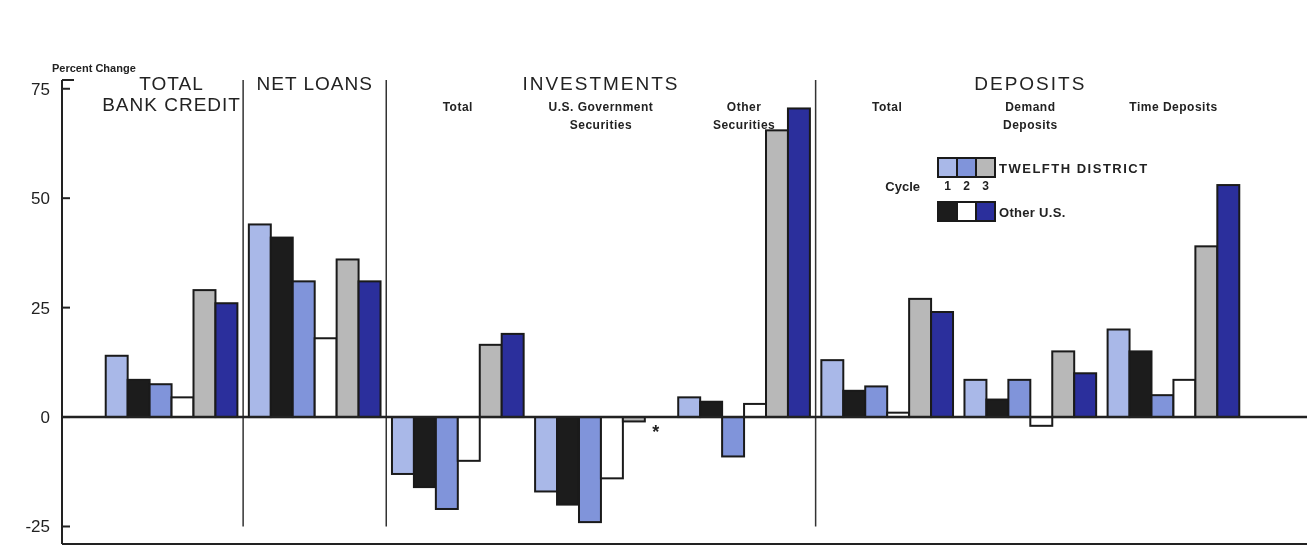 Image resolution: width=1315 pixels, height=554 pixels. What do you see at coordinates (171, 94) in the screenshot?
I see `x-tick-label: TOTAL BANK CREDIT` at bounding box center [171, 94].